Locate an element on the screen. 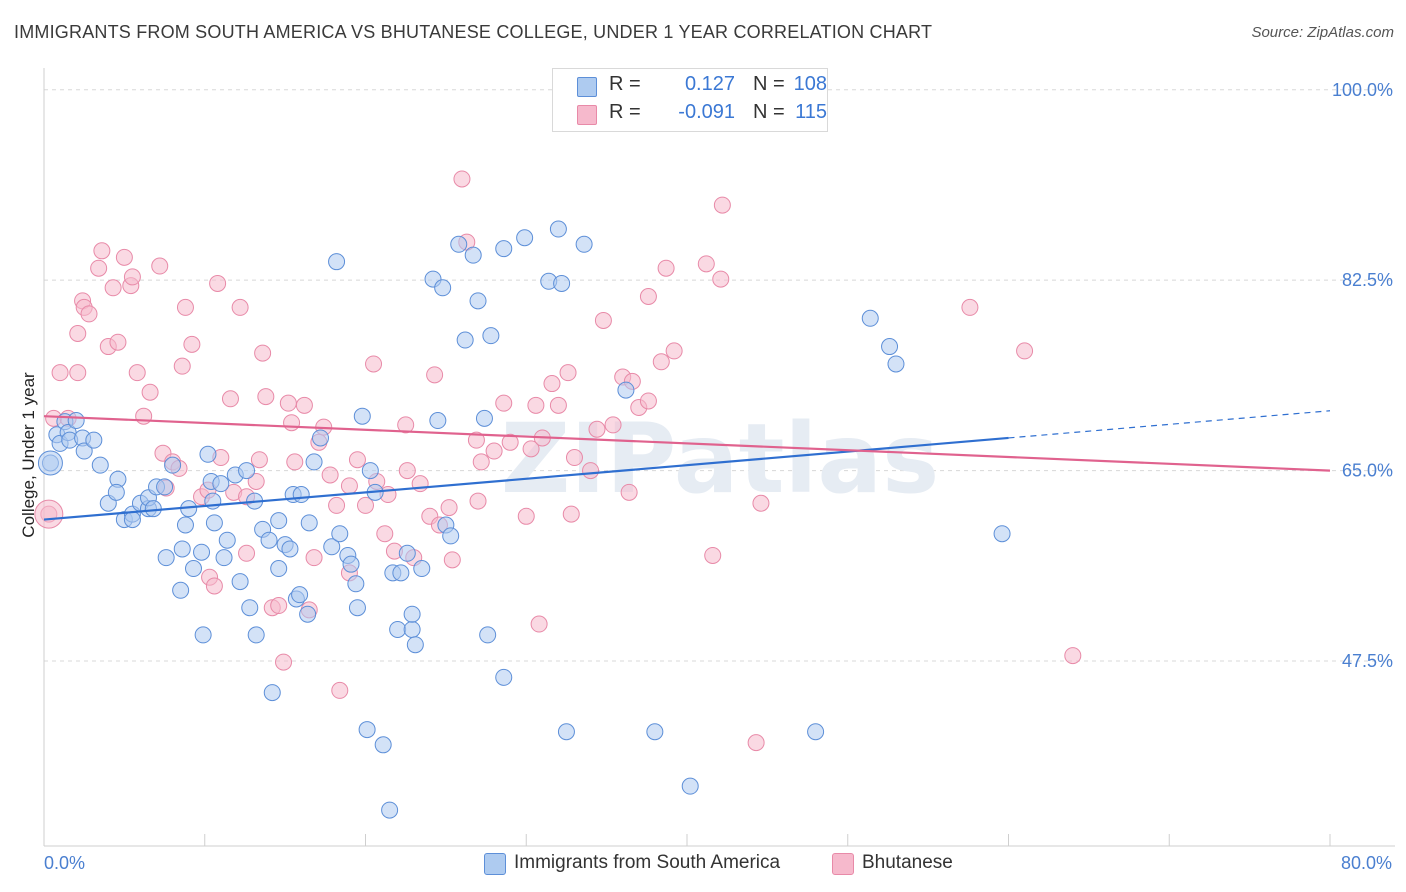 Image resolution: width=1406 pixels, height=892 pixels. y-tick-label: 100.0% is located at coordinates (1362, 90).